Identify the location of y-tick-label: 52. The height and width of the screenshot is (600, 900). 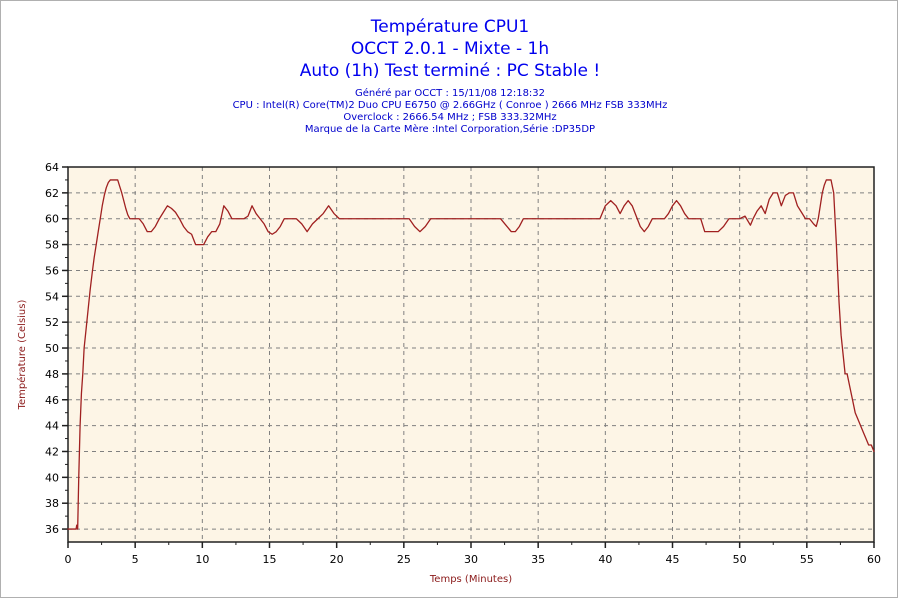
(52, 322).